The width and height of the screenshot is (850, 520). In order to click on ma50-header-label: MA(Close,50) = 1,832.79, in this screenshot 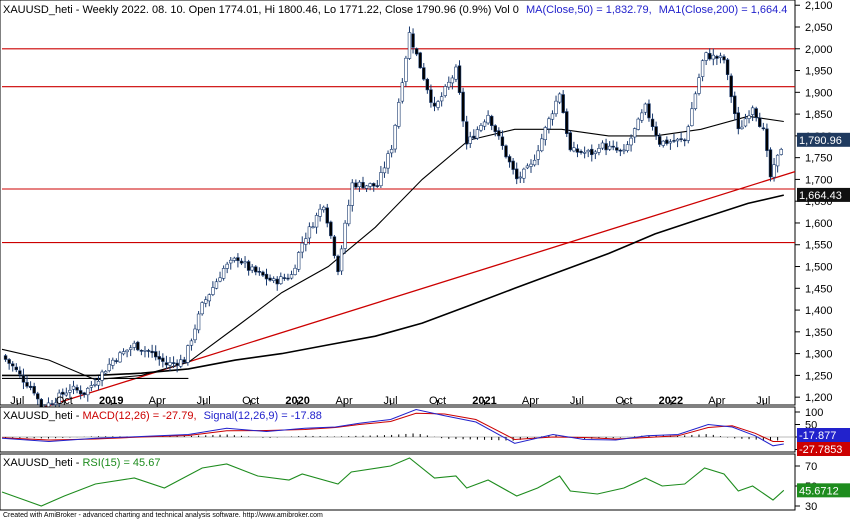, I will do `click(589, 10)`.